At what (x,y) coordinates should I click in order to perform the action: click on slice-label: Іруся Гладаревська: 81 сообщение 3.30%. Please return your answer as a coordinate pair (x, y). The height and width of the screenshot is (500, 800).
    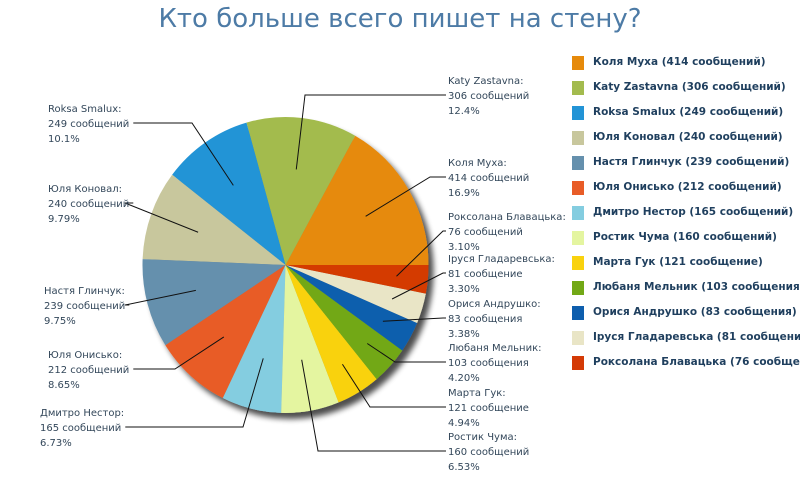
    Looking at the image, I should click on (501, 274).